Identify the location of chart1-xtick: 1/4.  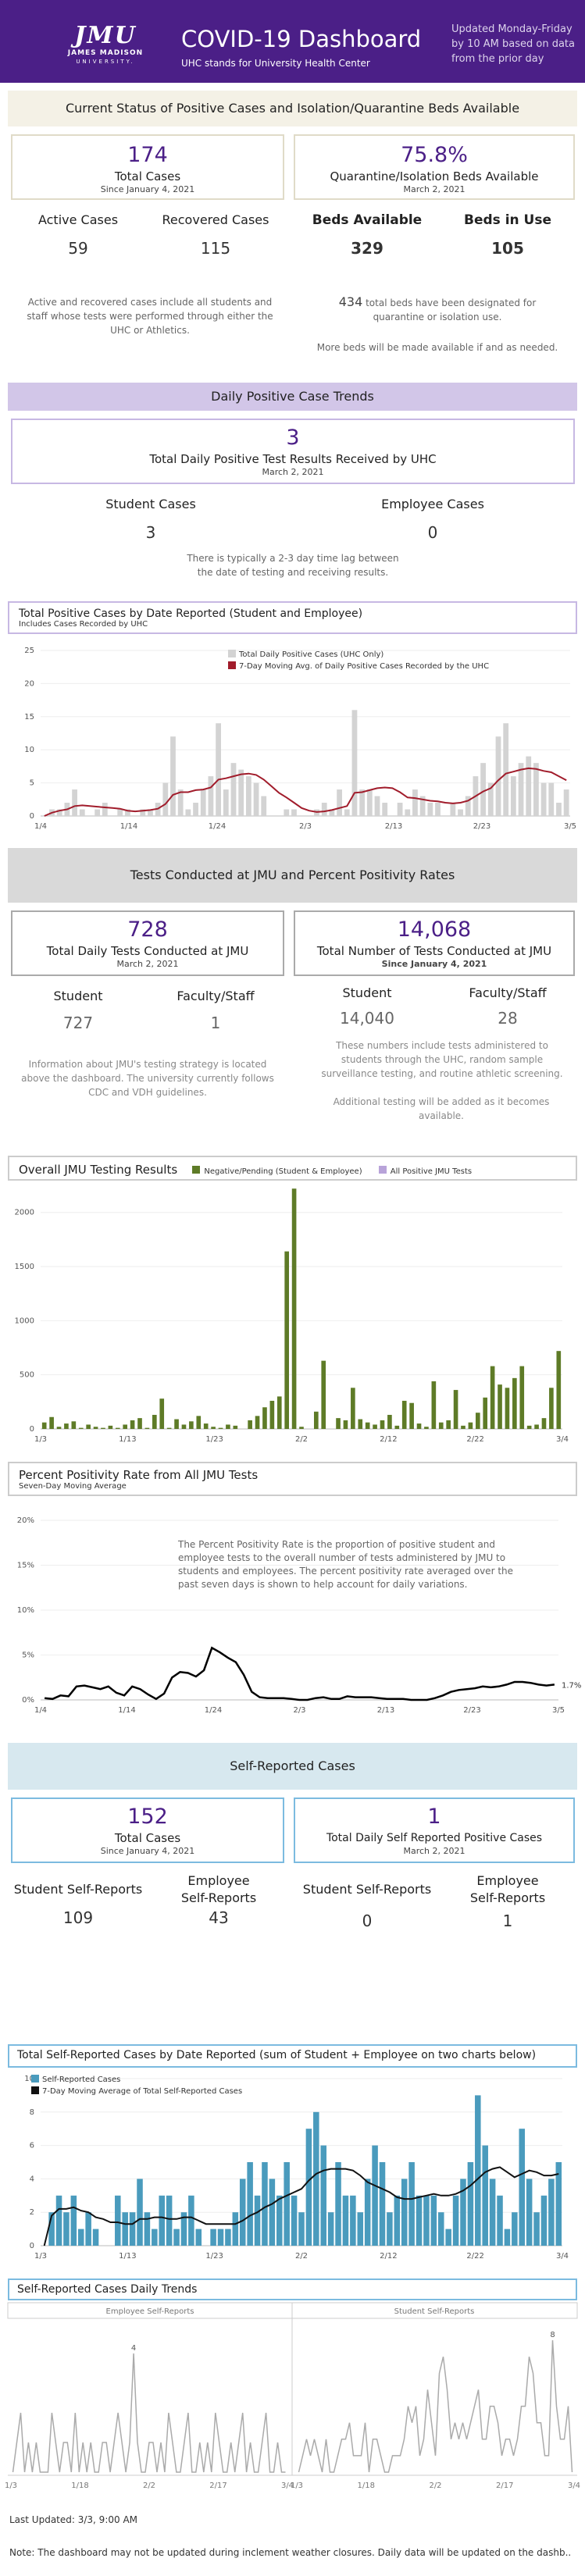
(40, 827).